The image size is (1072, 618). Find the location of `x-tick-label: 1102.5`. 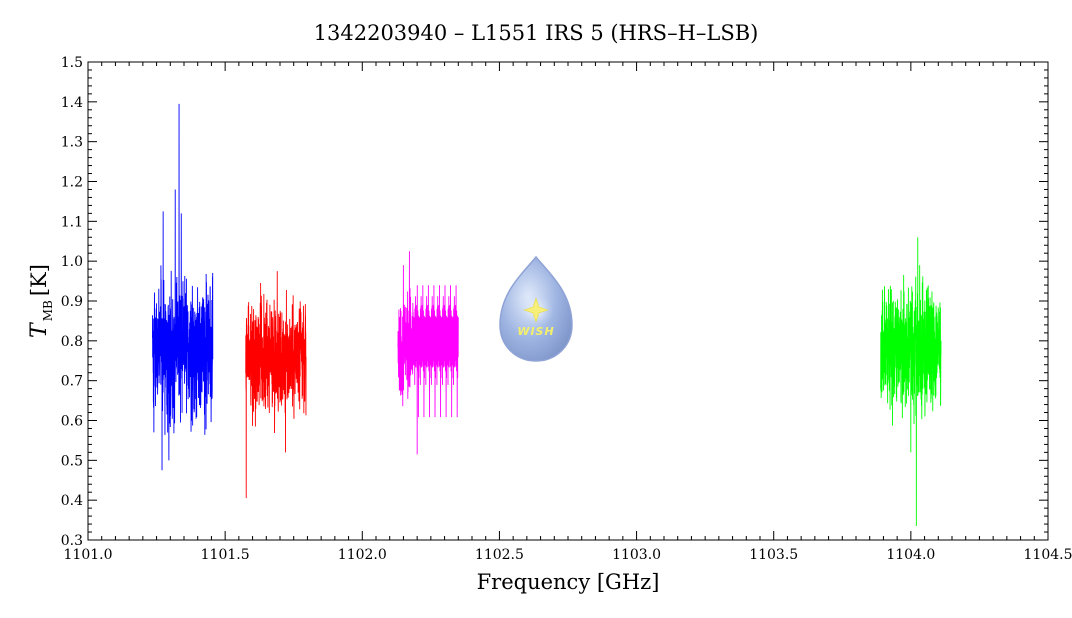

x-tick-label: 1102.5 is located at coordinates (499, 555).